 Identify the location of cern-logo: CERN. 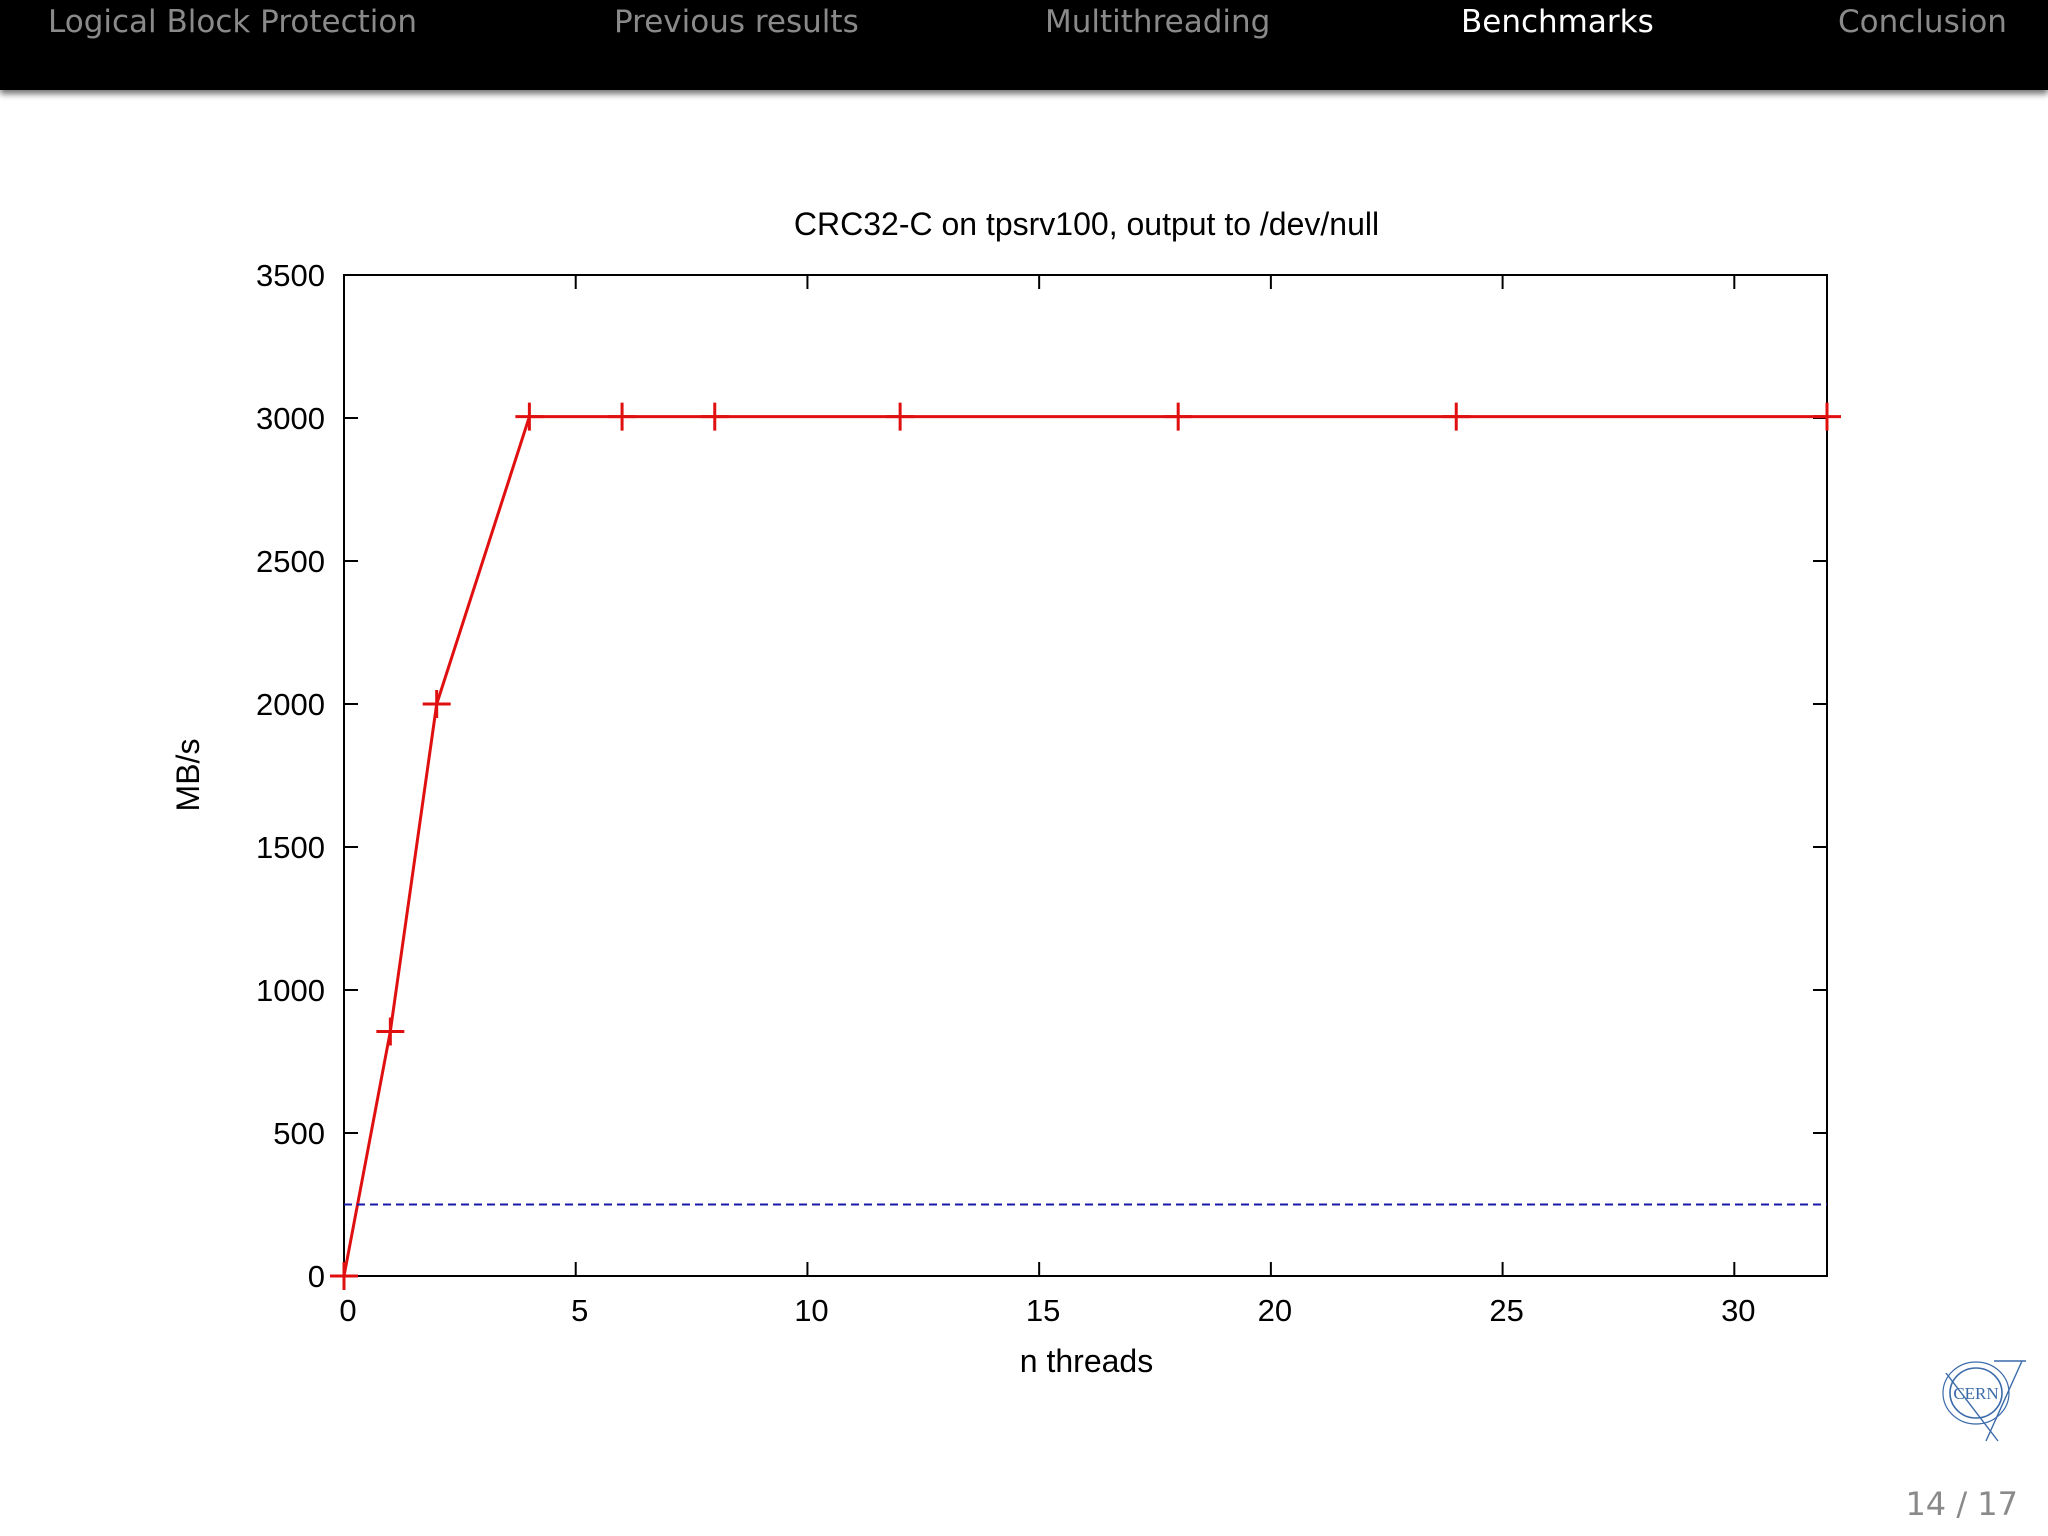
(1984, 1401).